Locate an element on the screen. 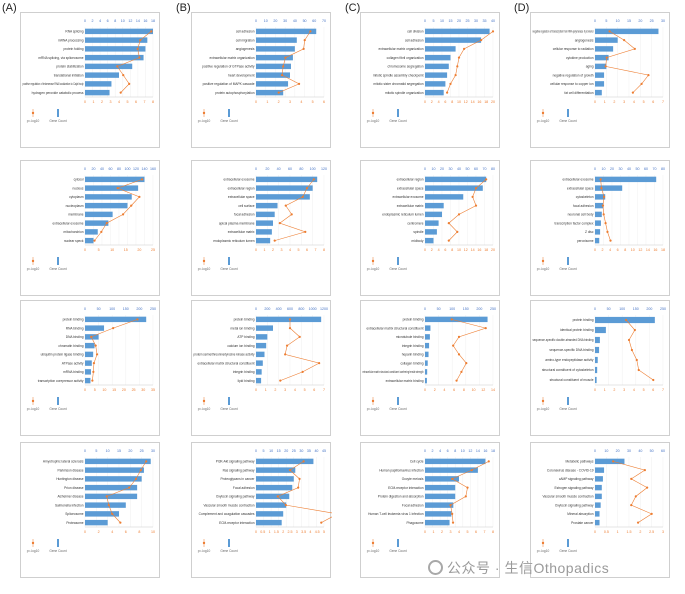 Image resolution: width=685 pixels, height=594 pixels. top-tick-label: 10 is located at coordinates (463, 451).